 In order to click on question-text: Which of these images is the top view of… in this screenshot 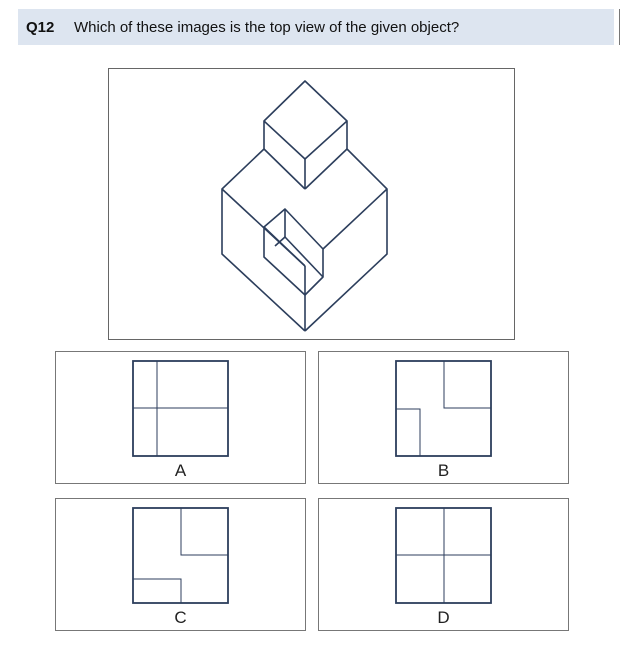, I will do `click(267, 27)`.